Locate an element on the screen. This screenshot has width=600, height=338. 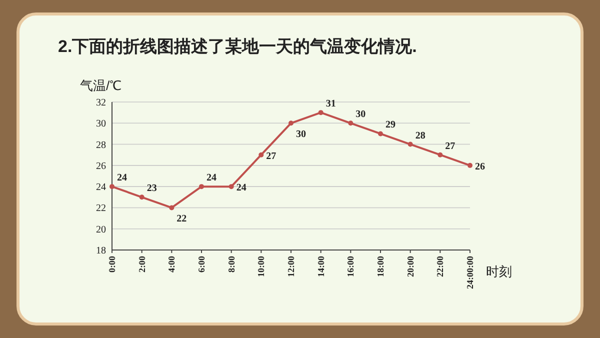
y-tick-label: 26 is located at coordinates (101, 166).